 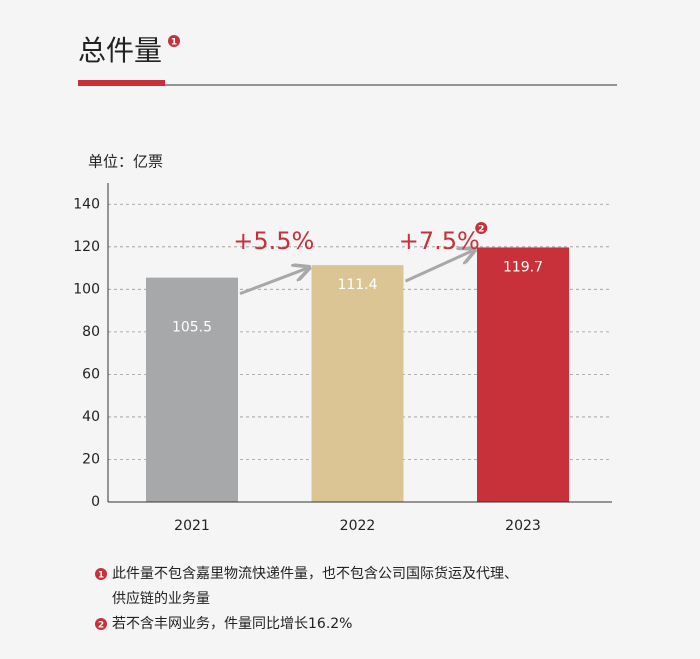 I want to click on note-text: 供应链的业务量, so click(x=161, y=598).